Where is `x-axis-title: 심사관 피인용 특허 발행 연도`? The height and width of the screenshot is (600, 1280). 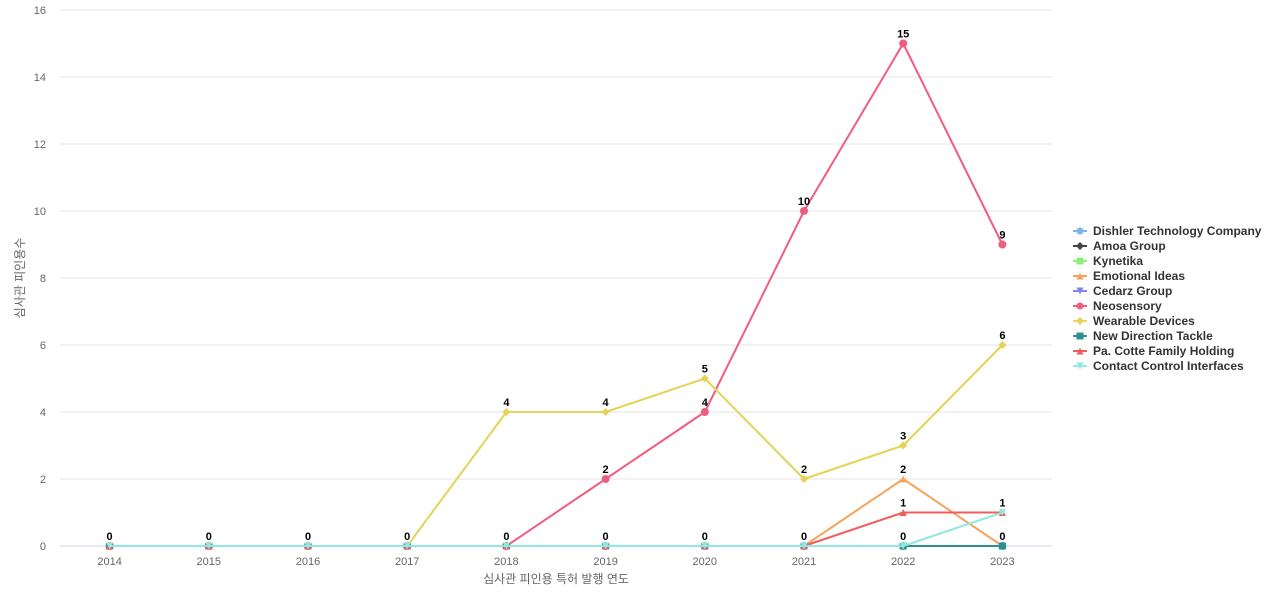 x-axis-title: 심사관 피인용 특허 발행 연도 is located at coordinates (556, 578).